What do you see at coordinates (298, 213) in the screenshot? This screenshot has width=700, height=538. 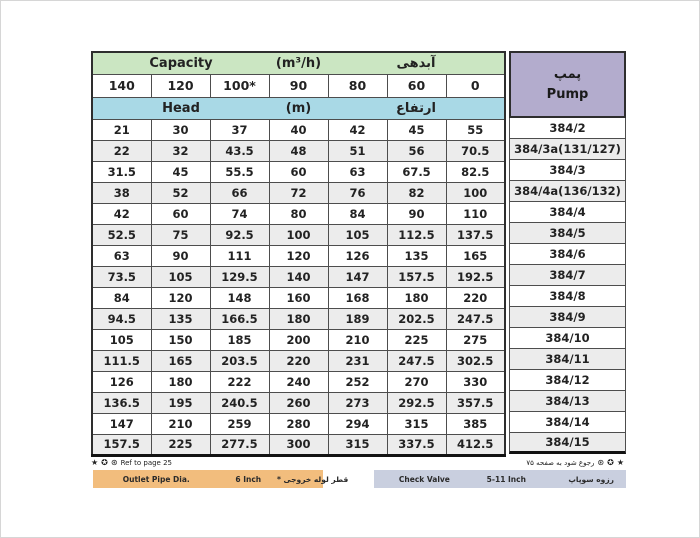 I see `head-value-cell: 80` at bounding box center [298, 213].